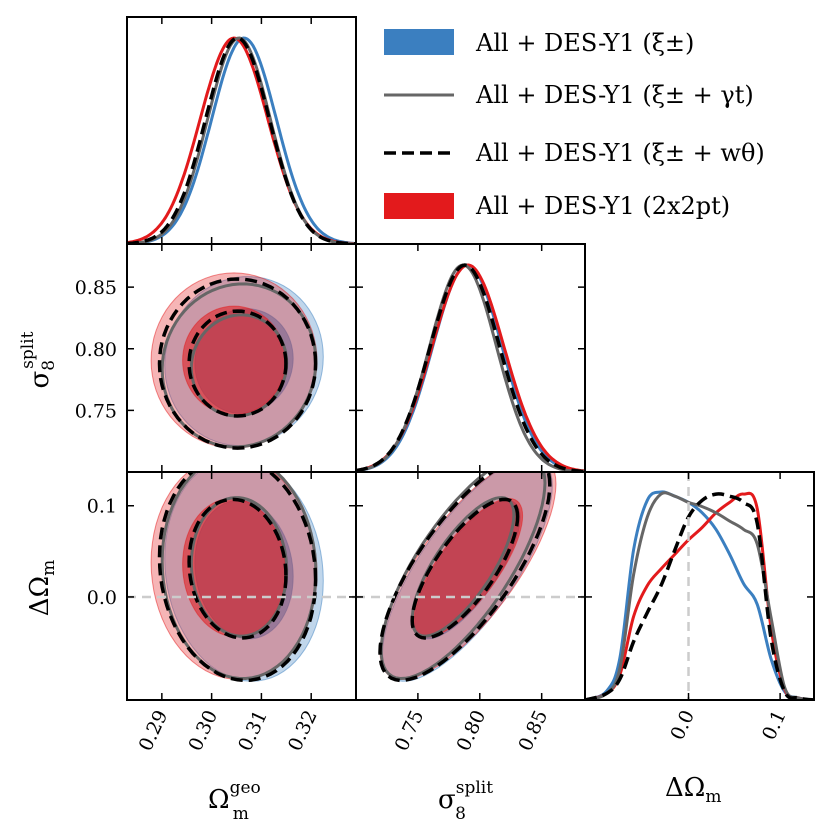 This screenshot has width=831, height=835. I want to click on legend-swatch-2x2pt, so click(419, 206).